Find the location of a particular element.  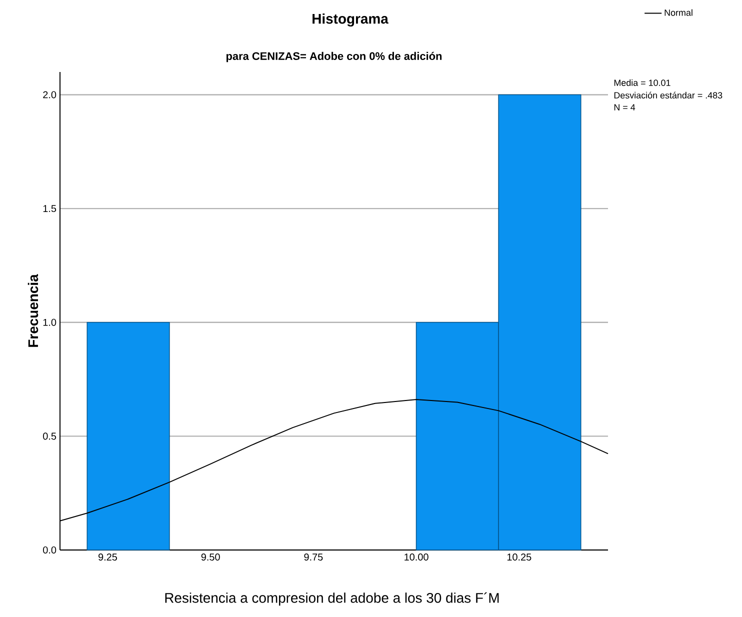

y-tick-label: 0.5 is located at coordinates (49, 436).